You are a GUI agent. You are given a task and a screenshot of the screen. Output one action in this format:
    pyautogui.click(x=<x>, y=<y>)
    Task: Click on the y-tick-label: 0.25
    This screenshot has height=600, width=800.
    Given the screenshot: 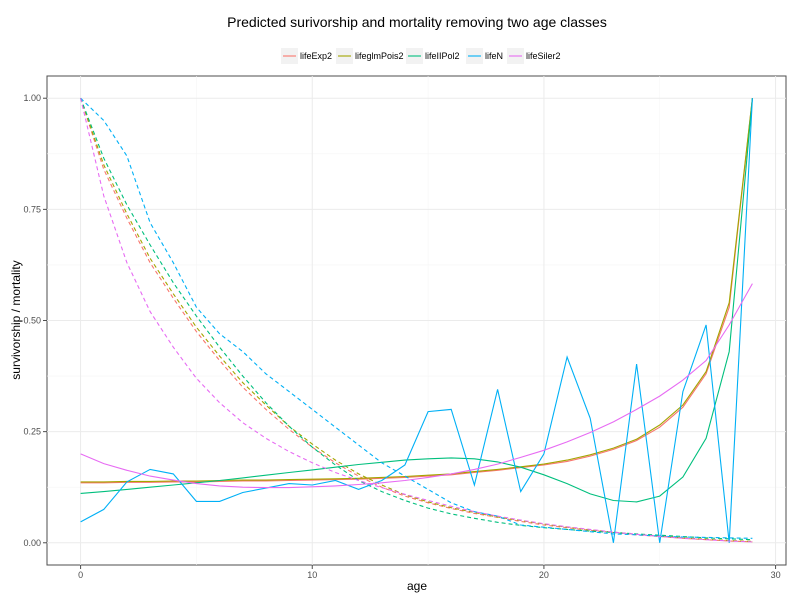 What is the action you would take?
    pyautogui.click(x=32, y=432)
    